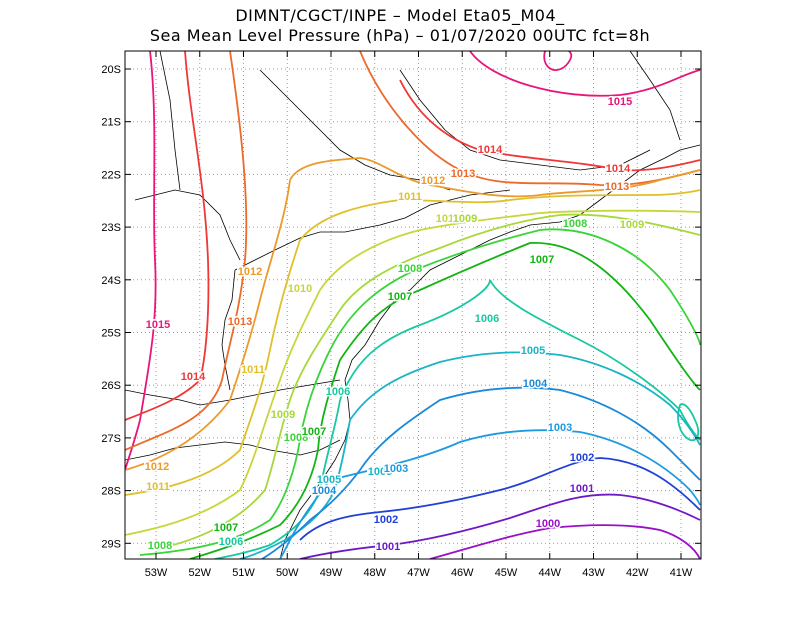 The width and height of the screenshot is (800, 618). What do you see at coordinates (287, 573) in the screenshot?
I see `lon-tick-label: 50W` at bounding box center [287, 573].